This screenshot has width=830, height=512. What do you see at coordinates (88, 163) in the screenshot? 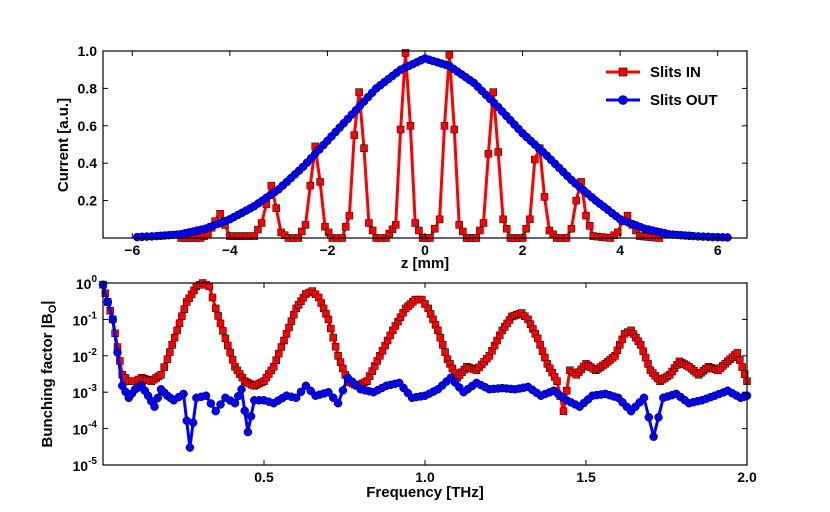
I see `top-y-tick-label: 0.4` at bounding box center [88, 163].